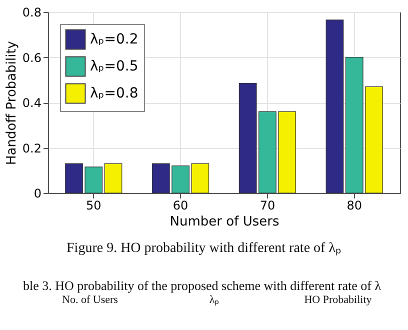 This screenshot has width=408, height=330. I want to click on x-tick-label: 60, so click(180, 205).